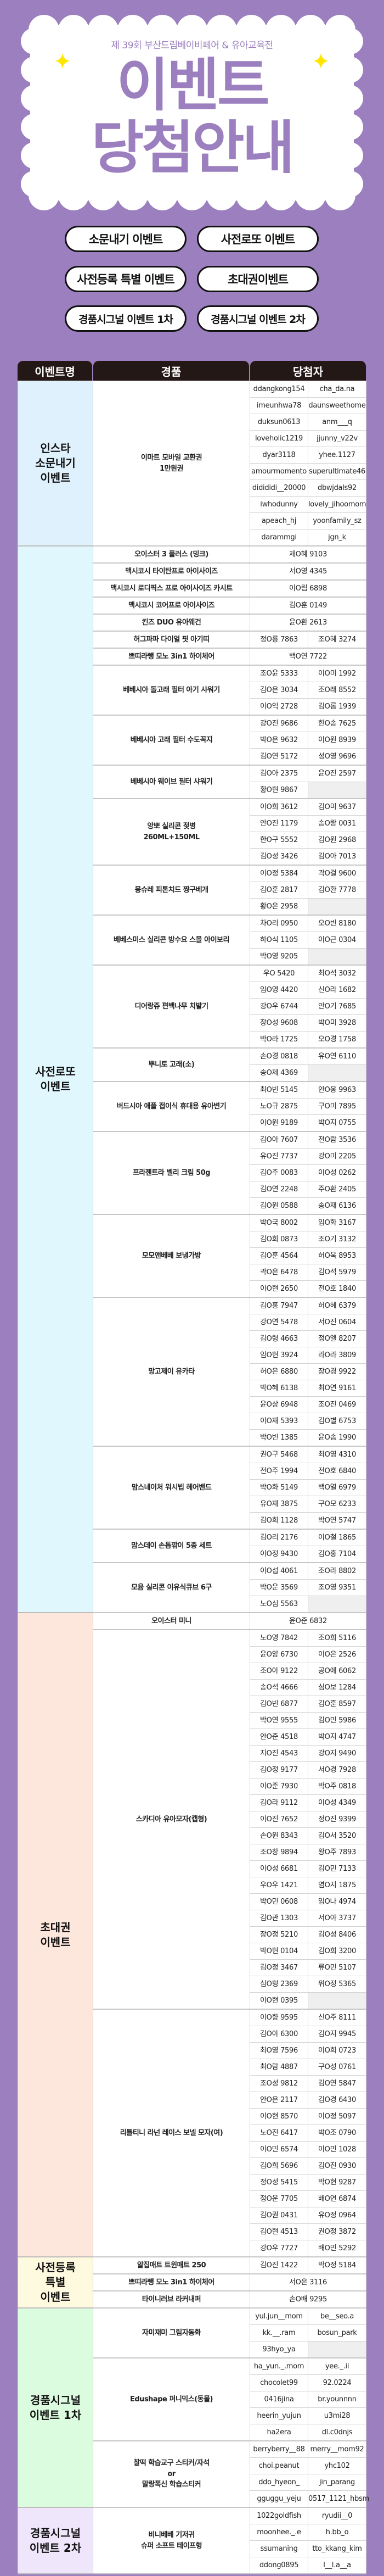  I want to click on prize-name-cell: 맥시코시 타이탄프로 아이사이즈, so click(172, 571).